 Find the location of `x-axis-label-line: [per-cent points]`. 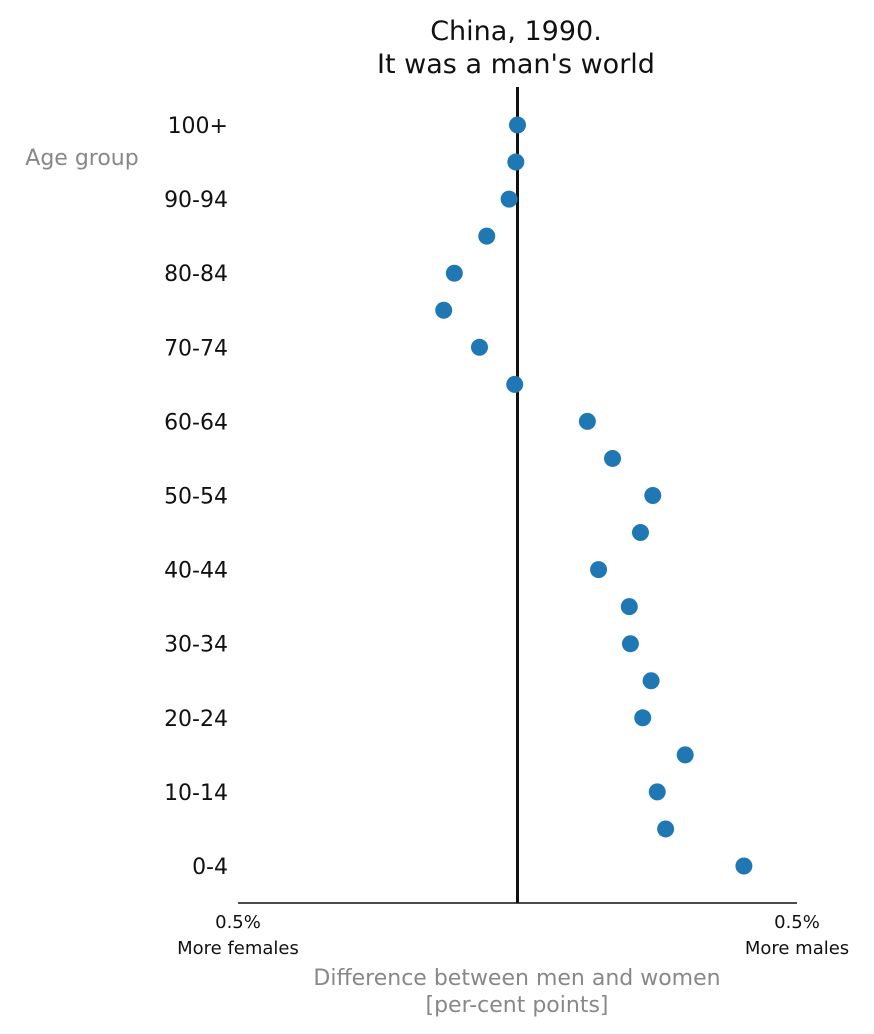

x-axis-label-line: [per-cent points] is located at coordinates (516, 1005).